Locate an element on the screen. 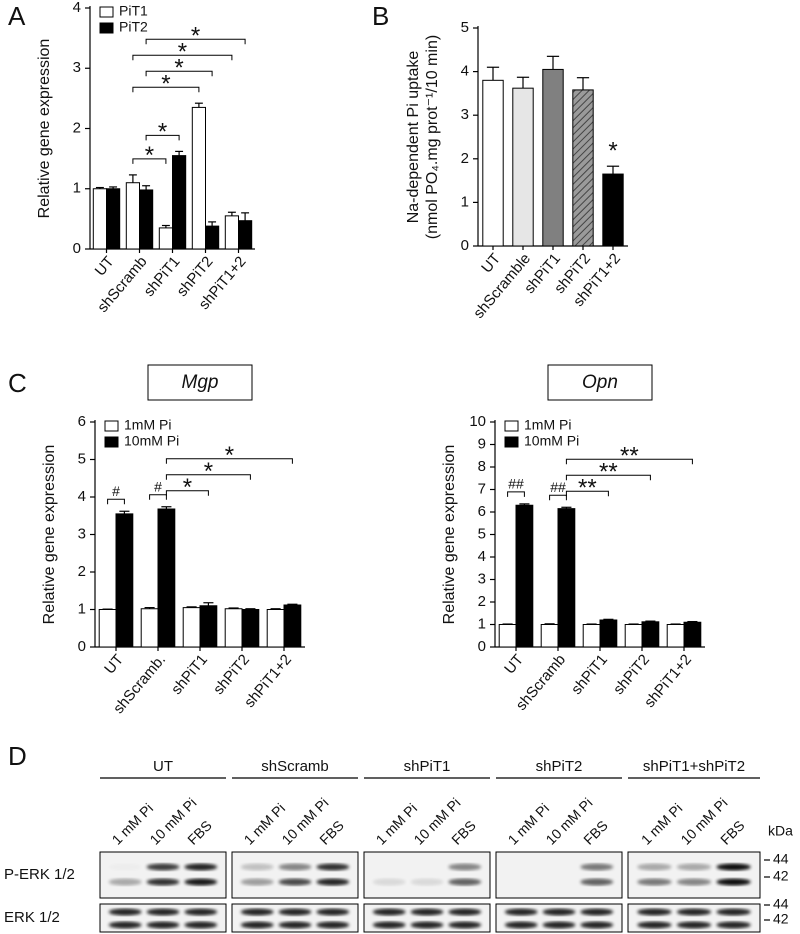 The image size is (800, 934). legend-label: 1mM Pi is located at coordinates (147, 425).